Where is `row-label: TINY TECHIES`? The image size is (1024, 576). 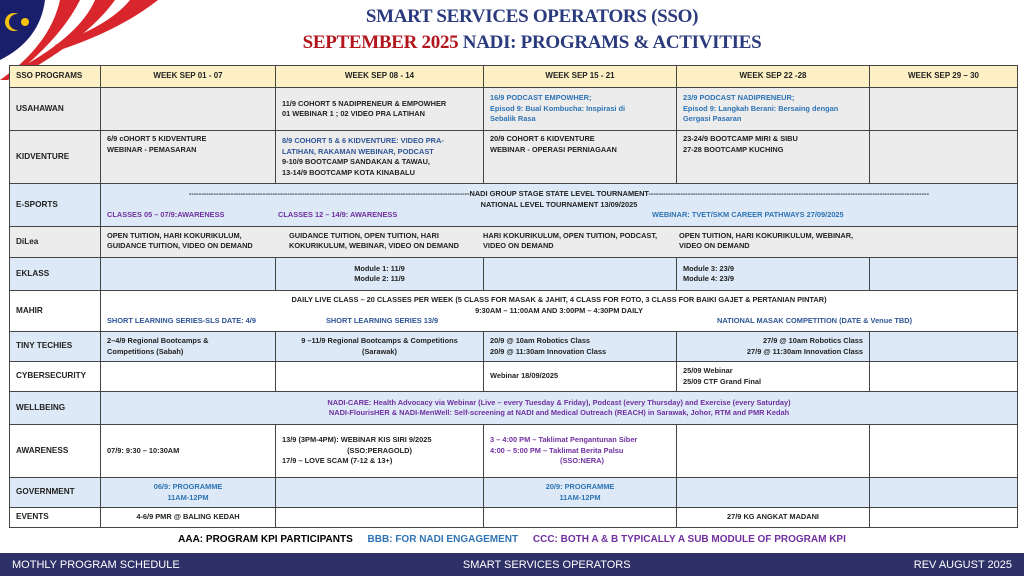 row-label: TINY TECHIES is located at coordinates (55, 346).